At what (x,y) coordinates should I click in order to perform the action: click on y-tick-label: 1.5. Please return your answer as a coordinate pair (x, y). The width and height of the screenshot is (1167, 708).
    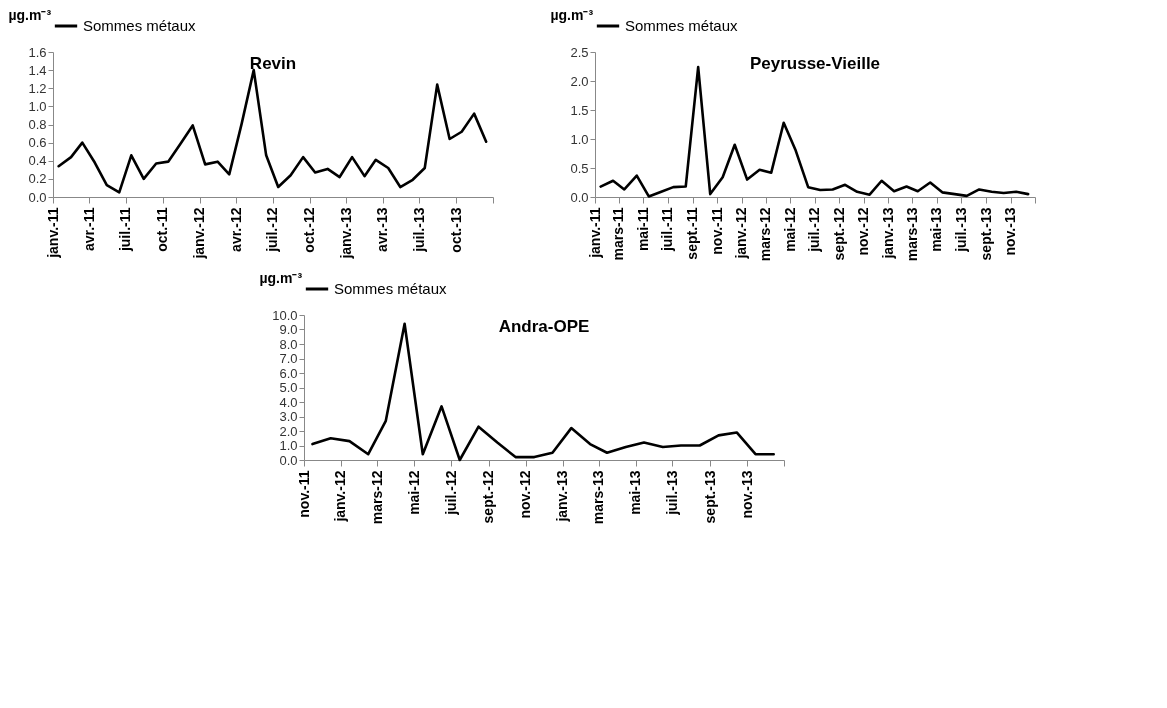
    Looking at the image, I should click on (579, 110).